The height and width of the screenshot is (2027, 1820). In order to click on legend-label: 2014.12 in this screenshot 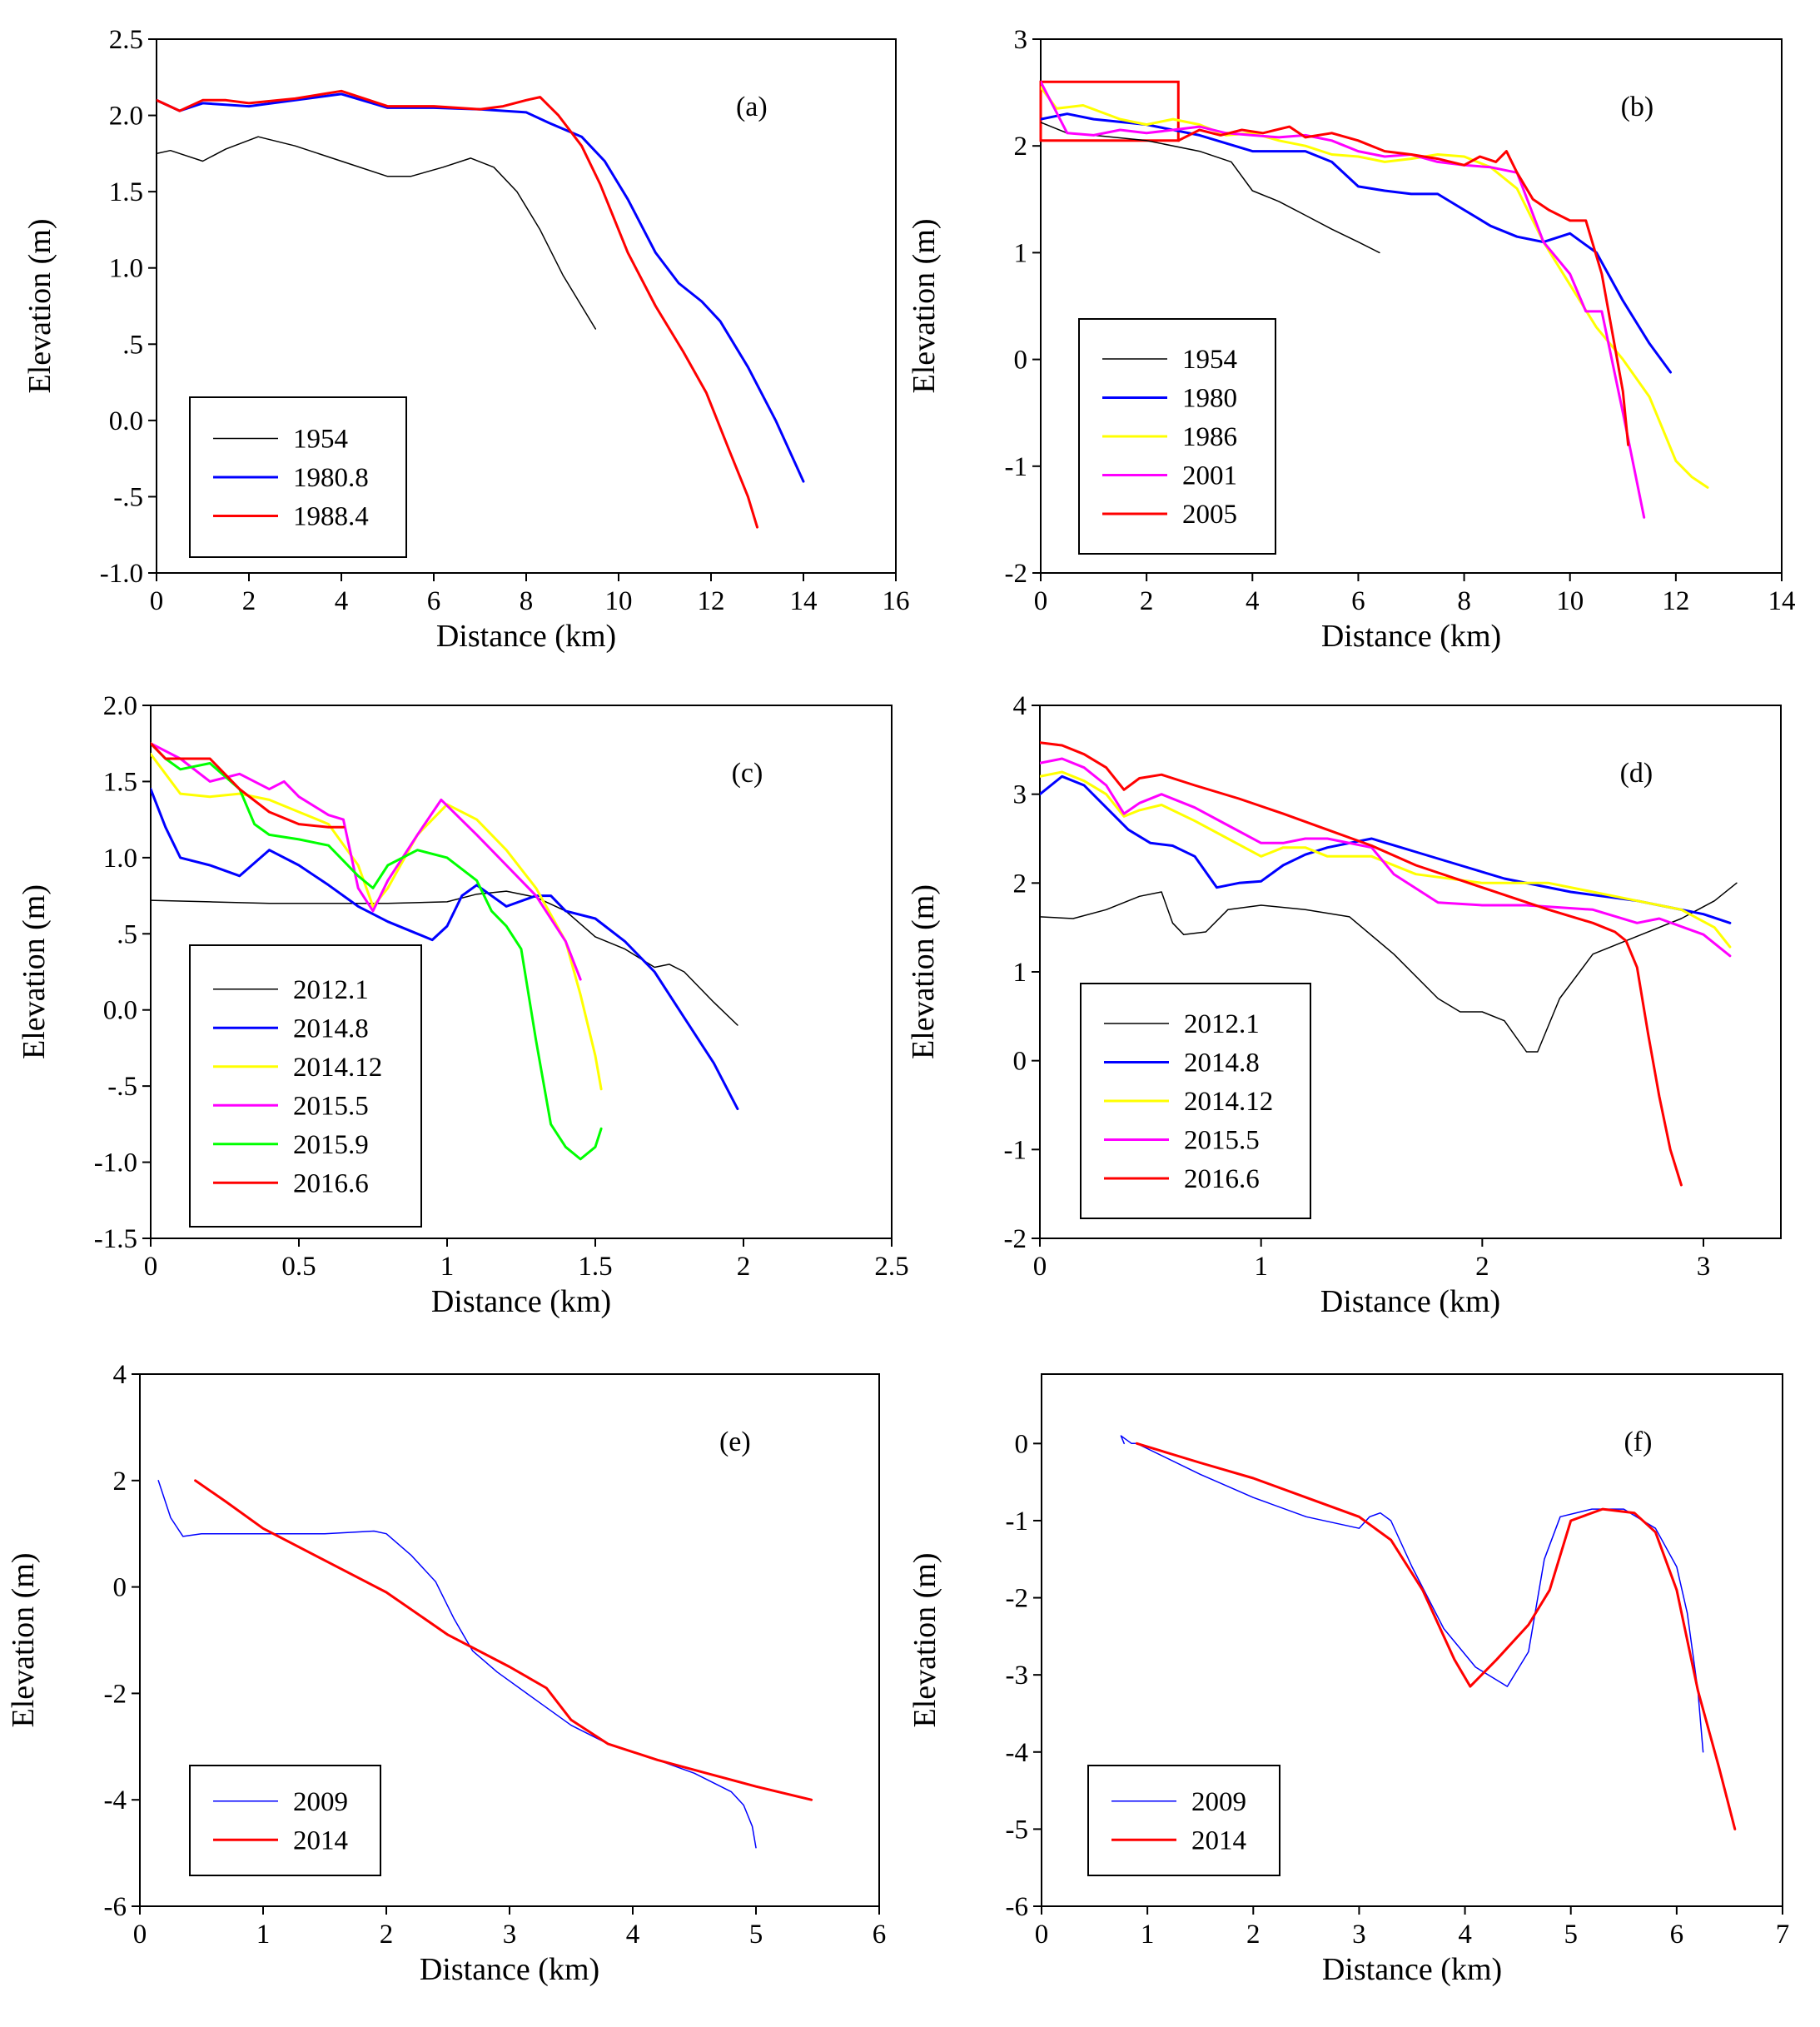, I will do `click(1228, 1102)`.